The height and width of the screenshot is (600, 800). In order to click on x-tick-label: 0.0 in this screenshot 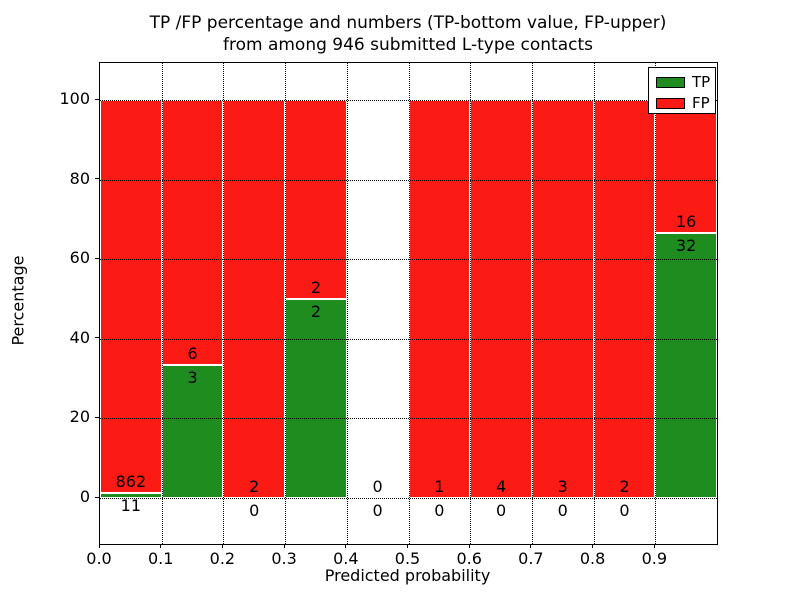, I will do `click(99, 558)`.